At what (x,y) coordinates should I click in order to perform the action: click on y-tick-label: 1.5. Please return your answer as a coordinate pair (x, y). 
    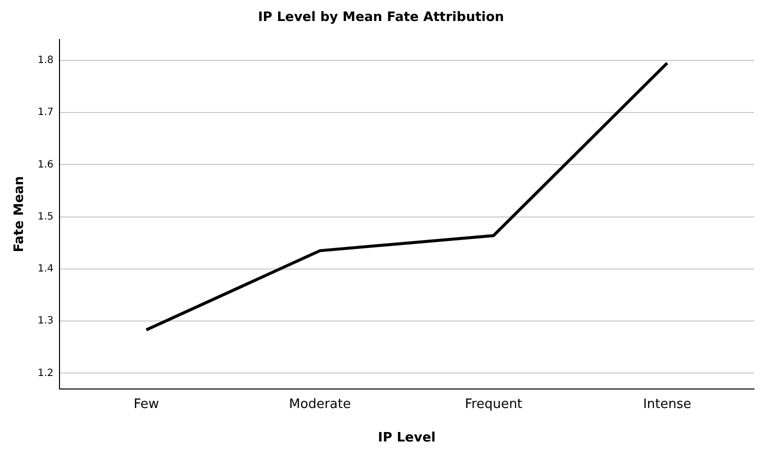
    Looking at the image, I should click on (46, 216).